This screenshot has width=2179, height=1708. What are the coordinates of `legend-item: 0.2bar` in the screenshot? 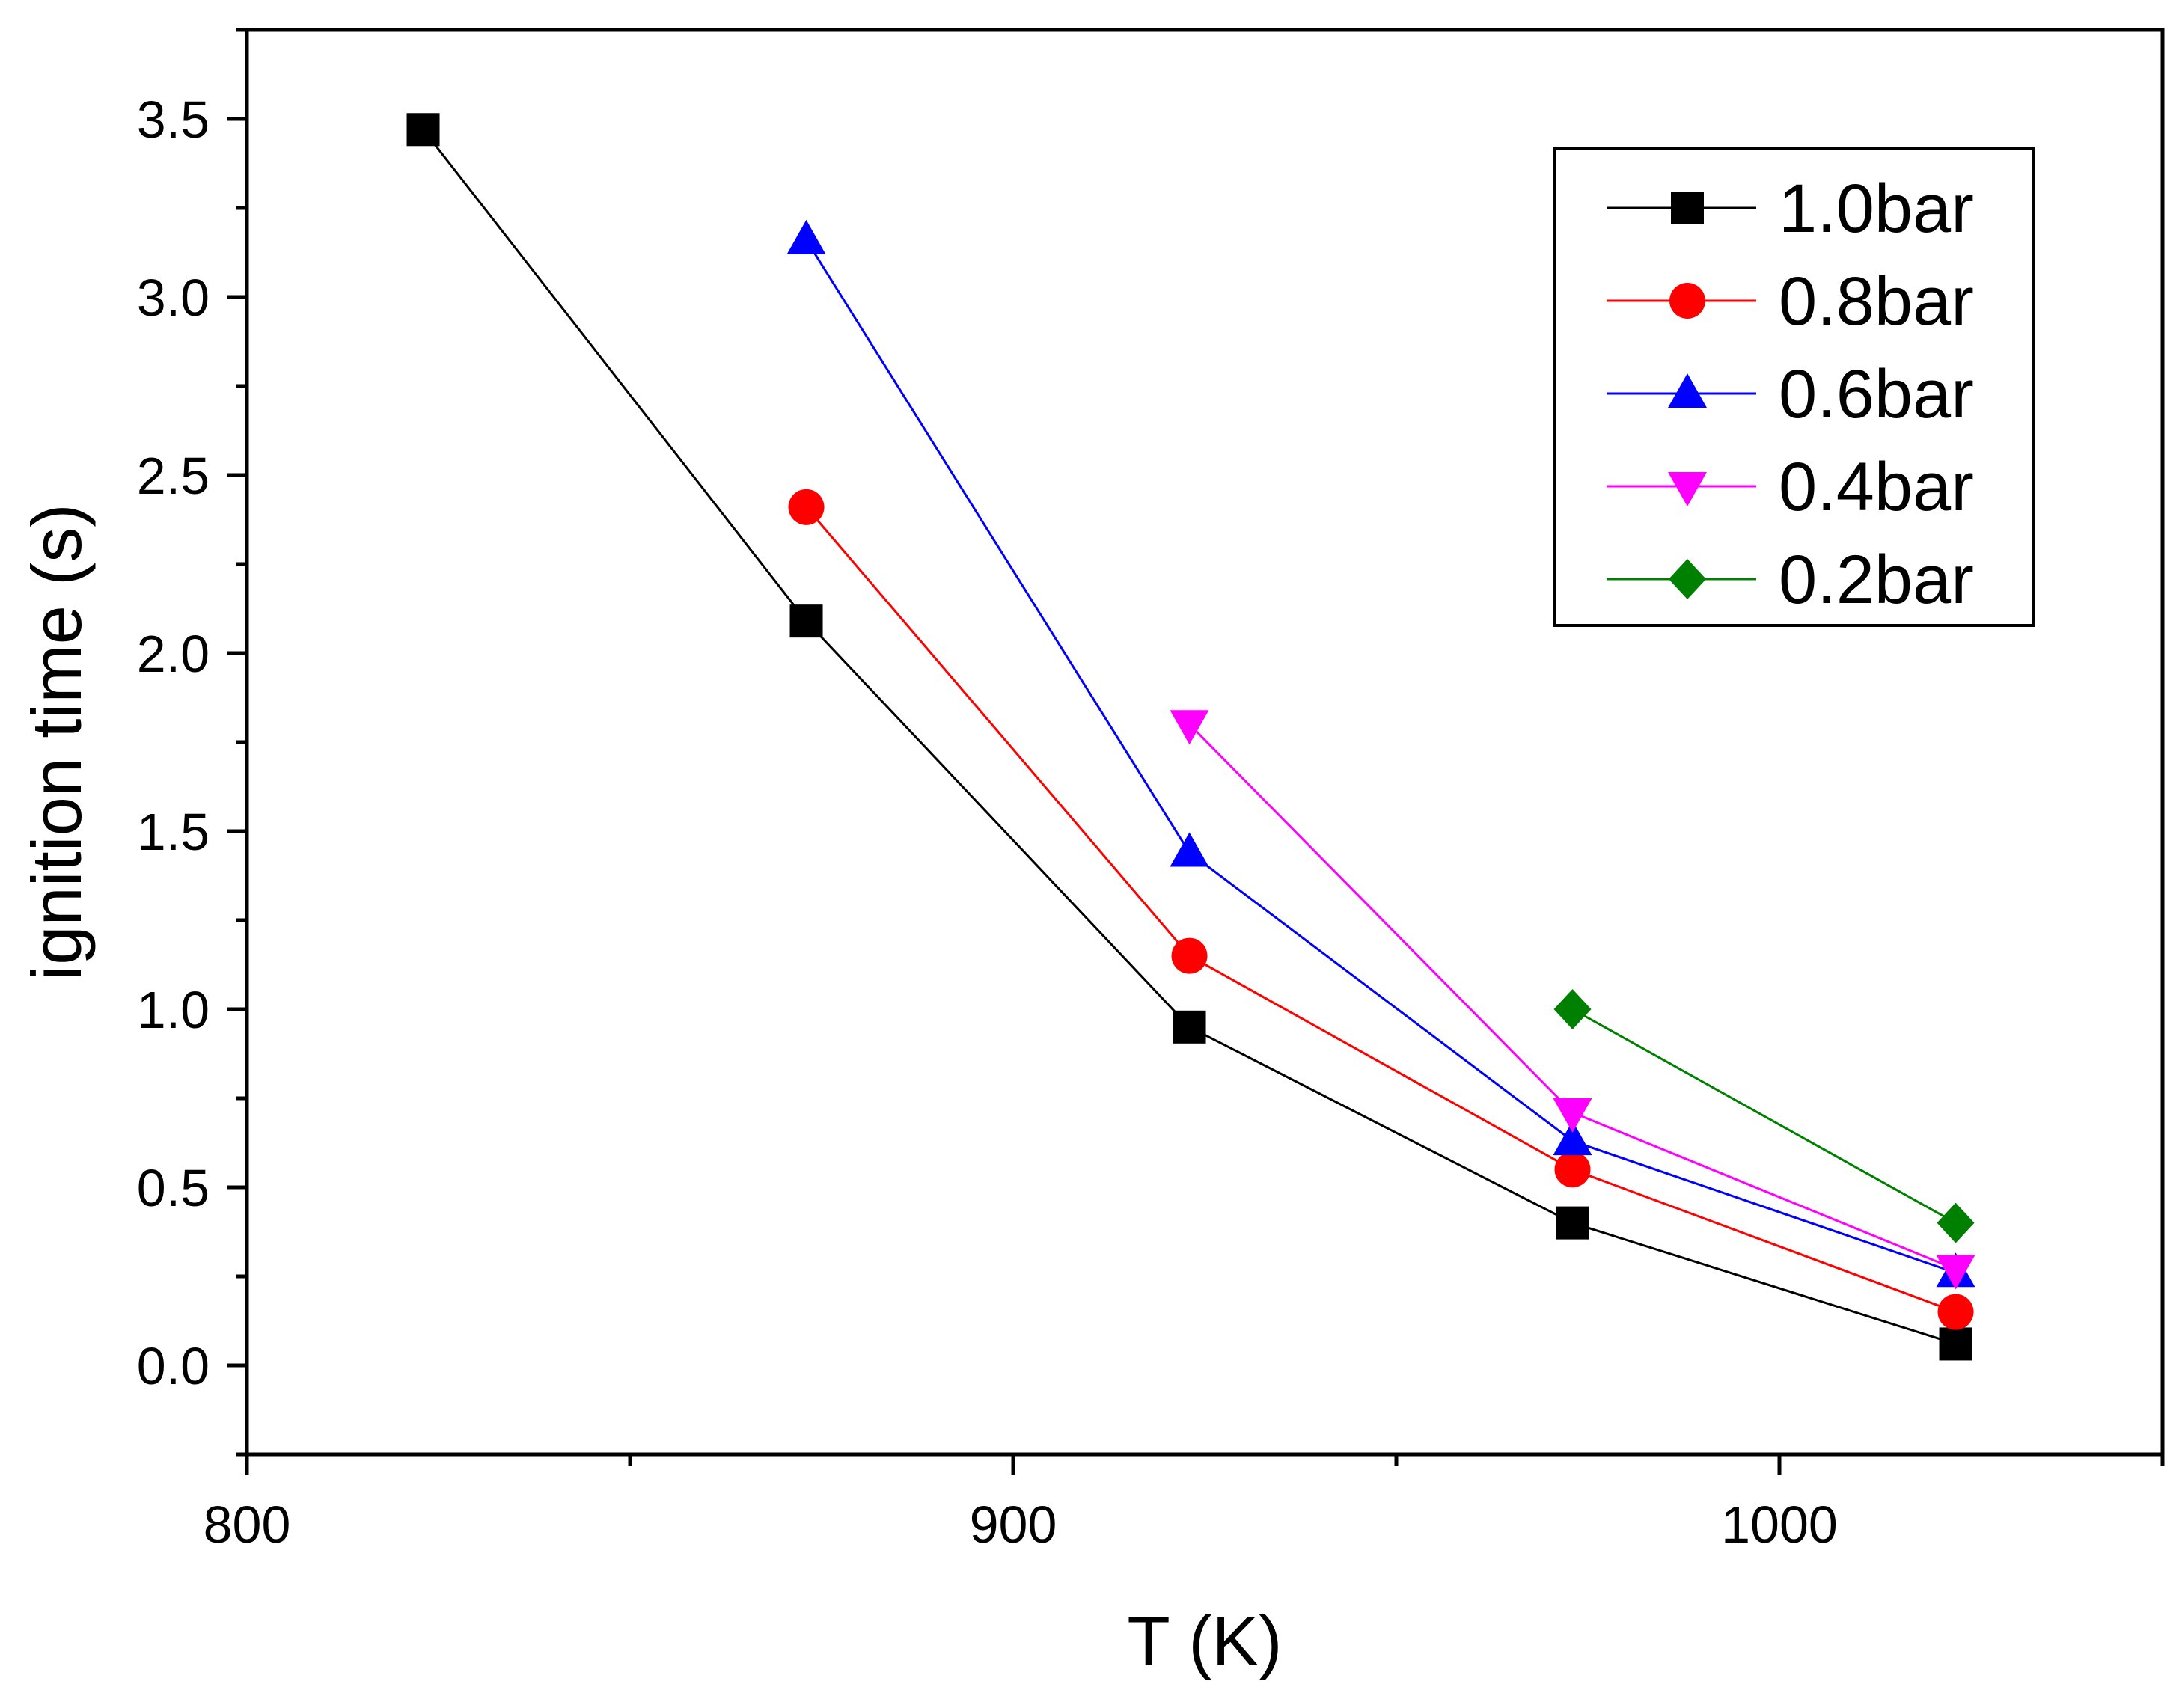 It's located at (1791, 580).